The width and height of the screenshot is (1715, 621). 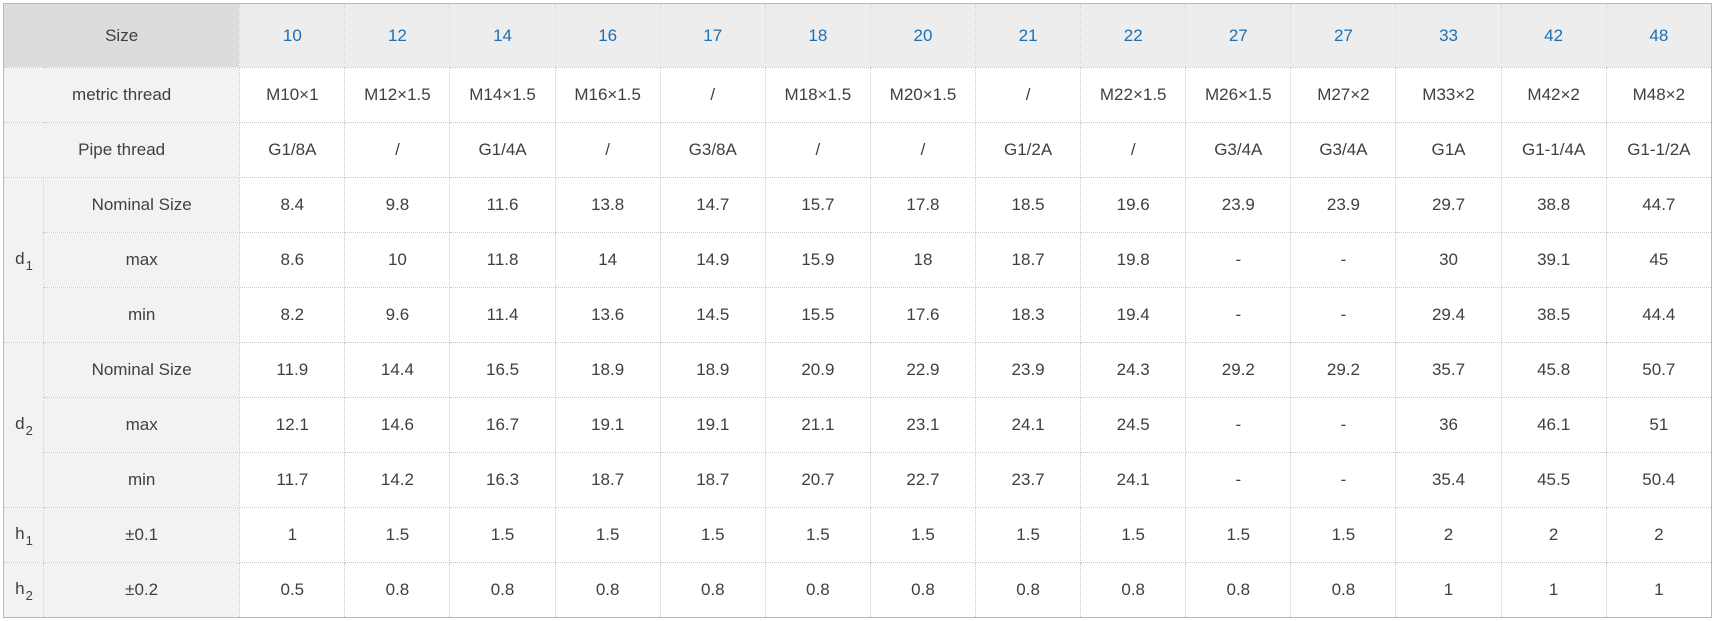 What do you see at coordinates (712, 425) in the screenshot?
I see `table-cell-d2-max-col5: 19.1` at bounding box center [712, 425].